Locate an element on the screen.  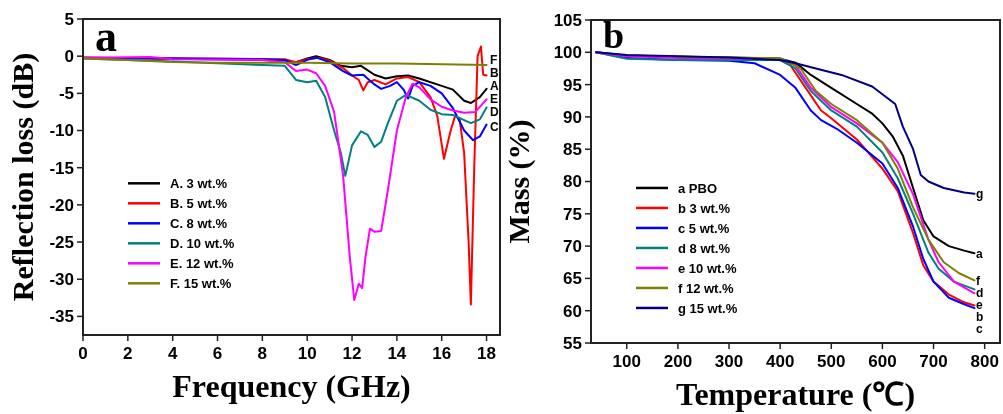
legend-label: C. 8 wt.% is located at coordinates (199, 223).